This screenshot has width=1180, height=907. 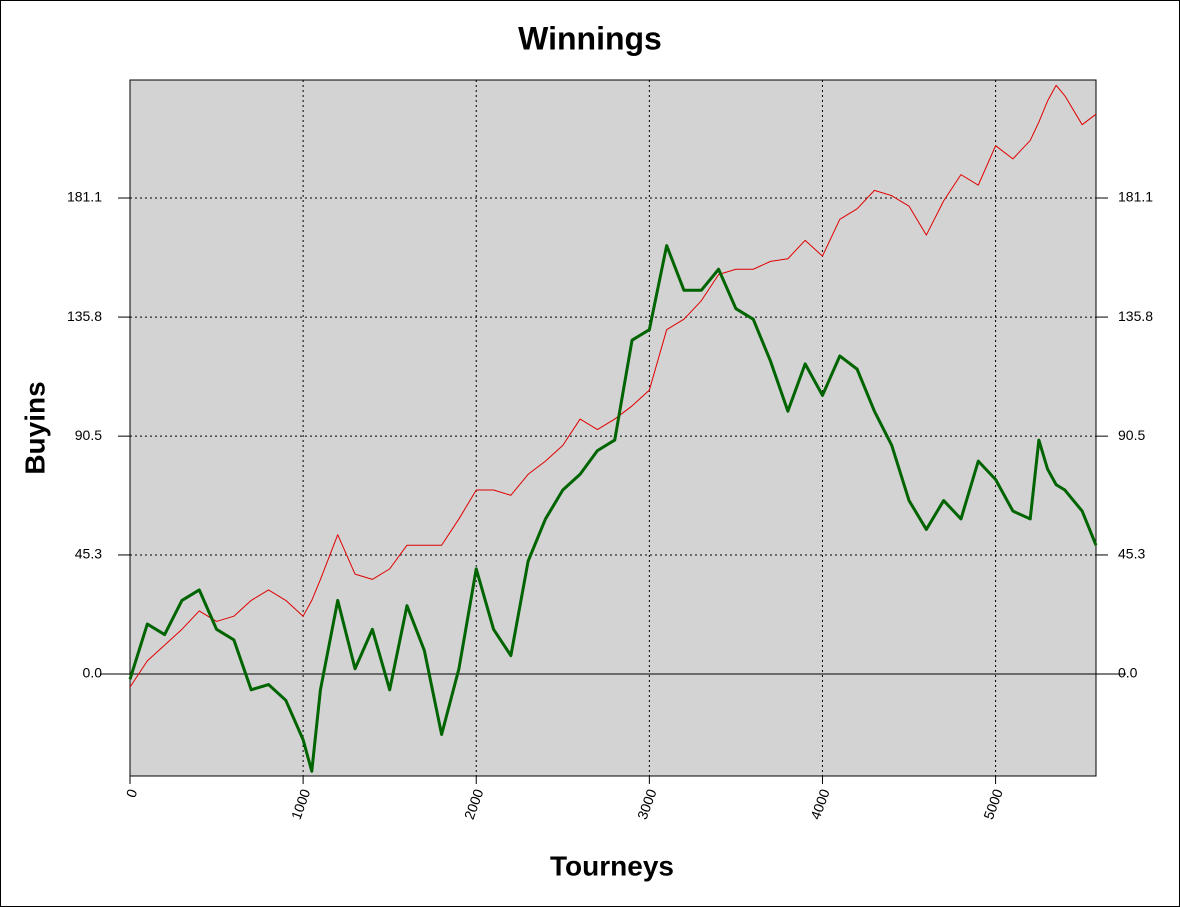 I want to click on chart-title: Winnings, so click(x=590, y=38).